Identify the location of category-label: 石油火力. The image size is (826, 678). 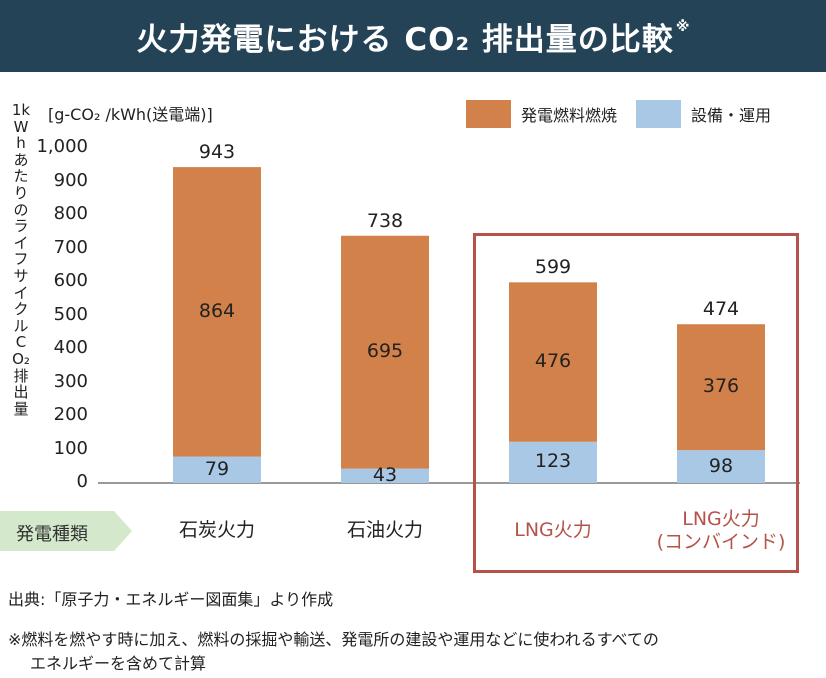
(384, 530).